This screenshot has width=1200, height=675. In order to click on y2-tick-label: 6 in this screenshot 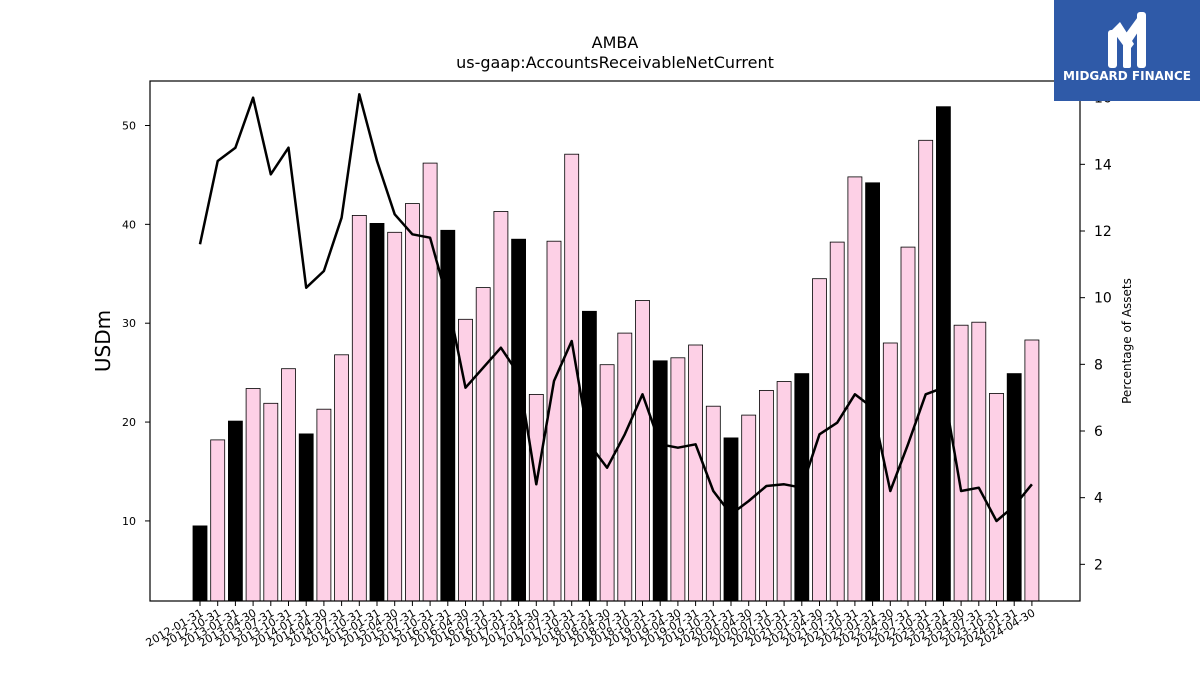, I will do `click(1098, 432)`.